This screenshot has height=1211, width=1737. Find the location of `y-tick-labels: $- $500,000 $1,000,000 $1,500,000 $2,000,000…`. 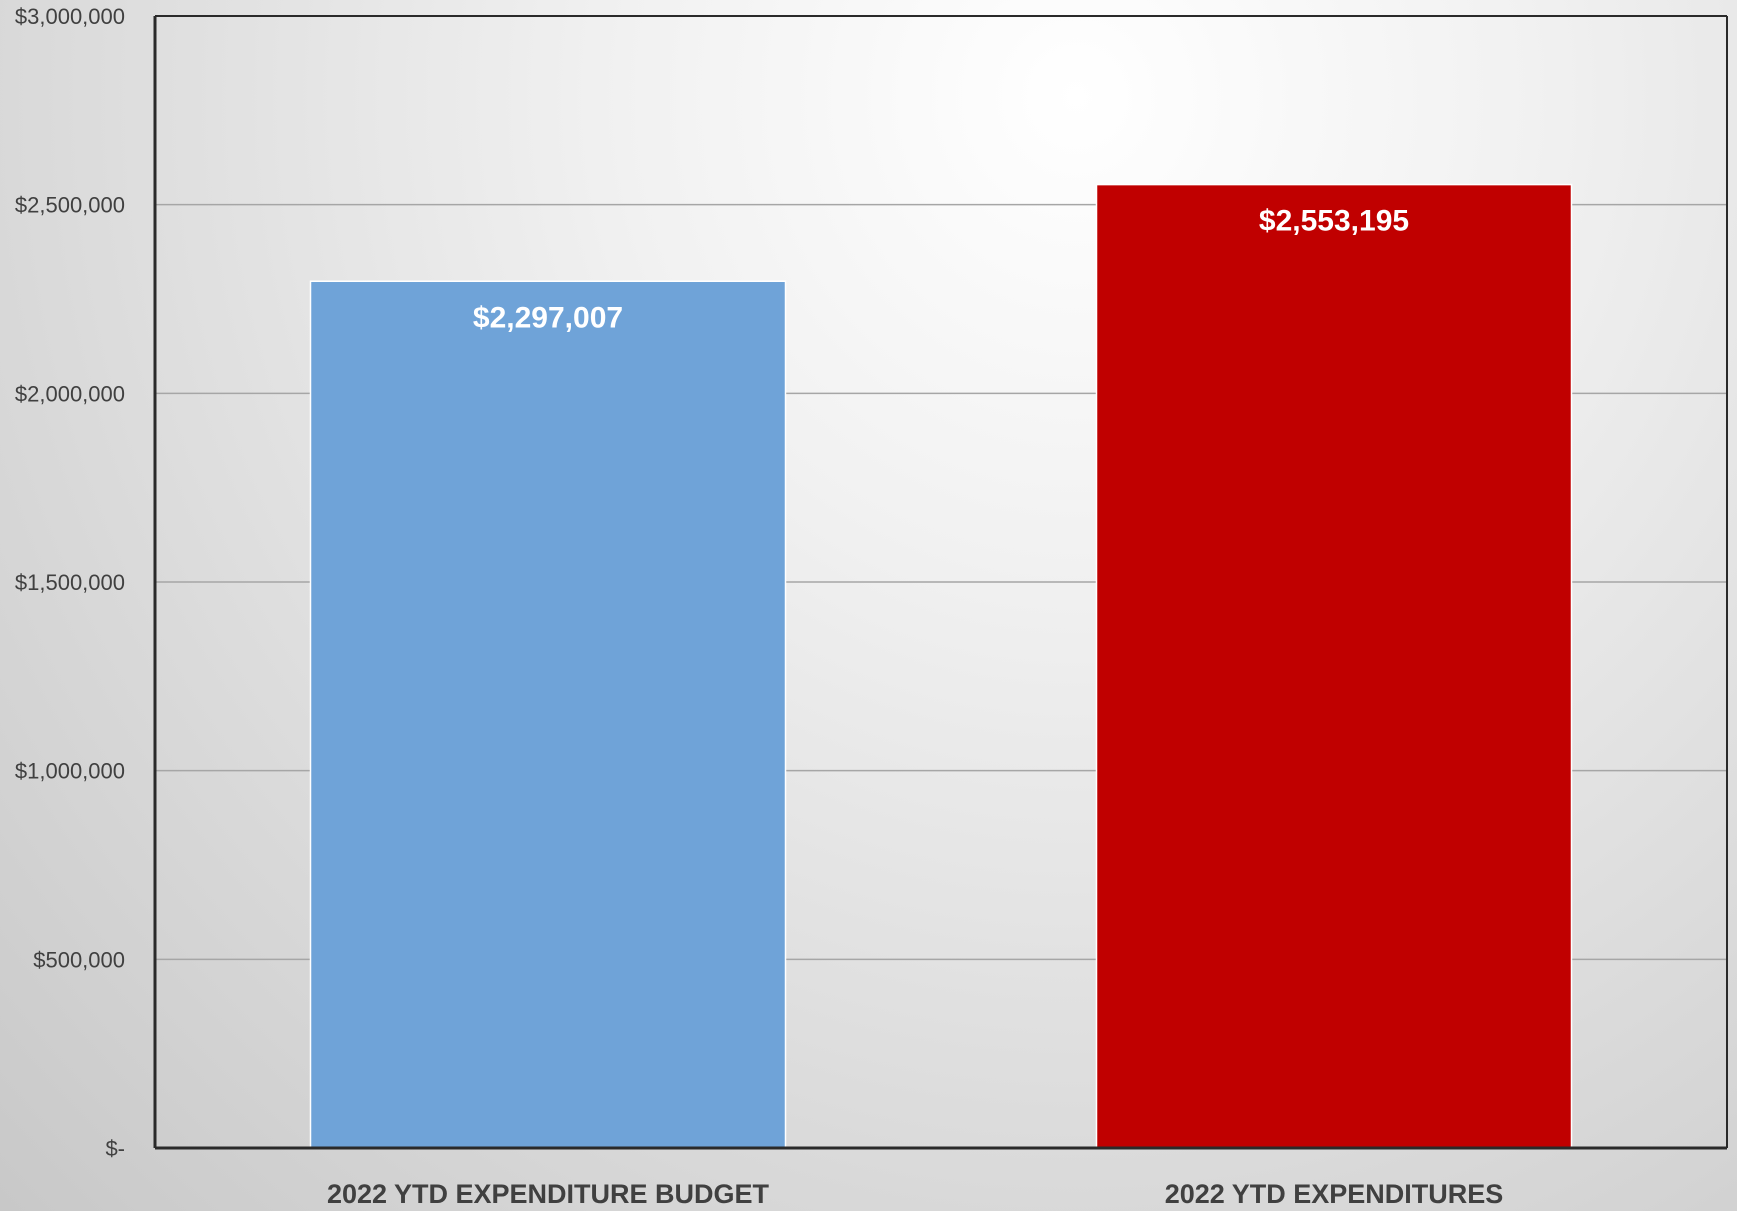

y-tick-labels: $- $500,000 $1,000,000 $1,500,000 $2,000,000… is located at coordinates (70, 582).